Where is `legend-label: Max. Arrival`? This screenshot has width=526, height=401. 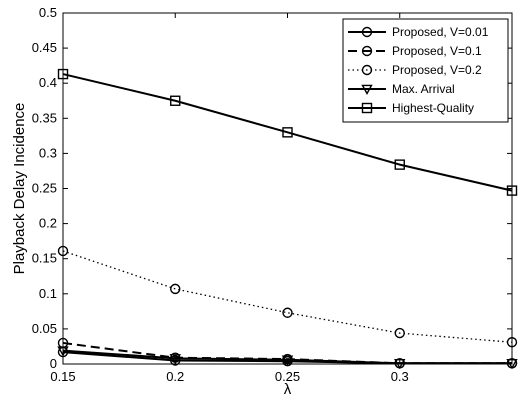 legend-label: Max. Arrival is located at coordinates (423, 89).